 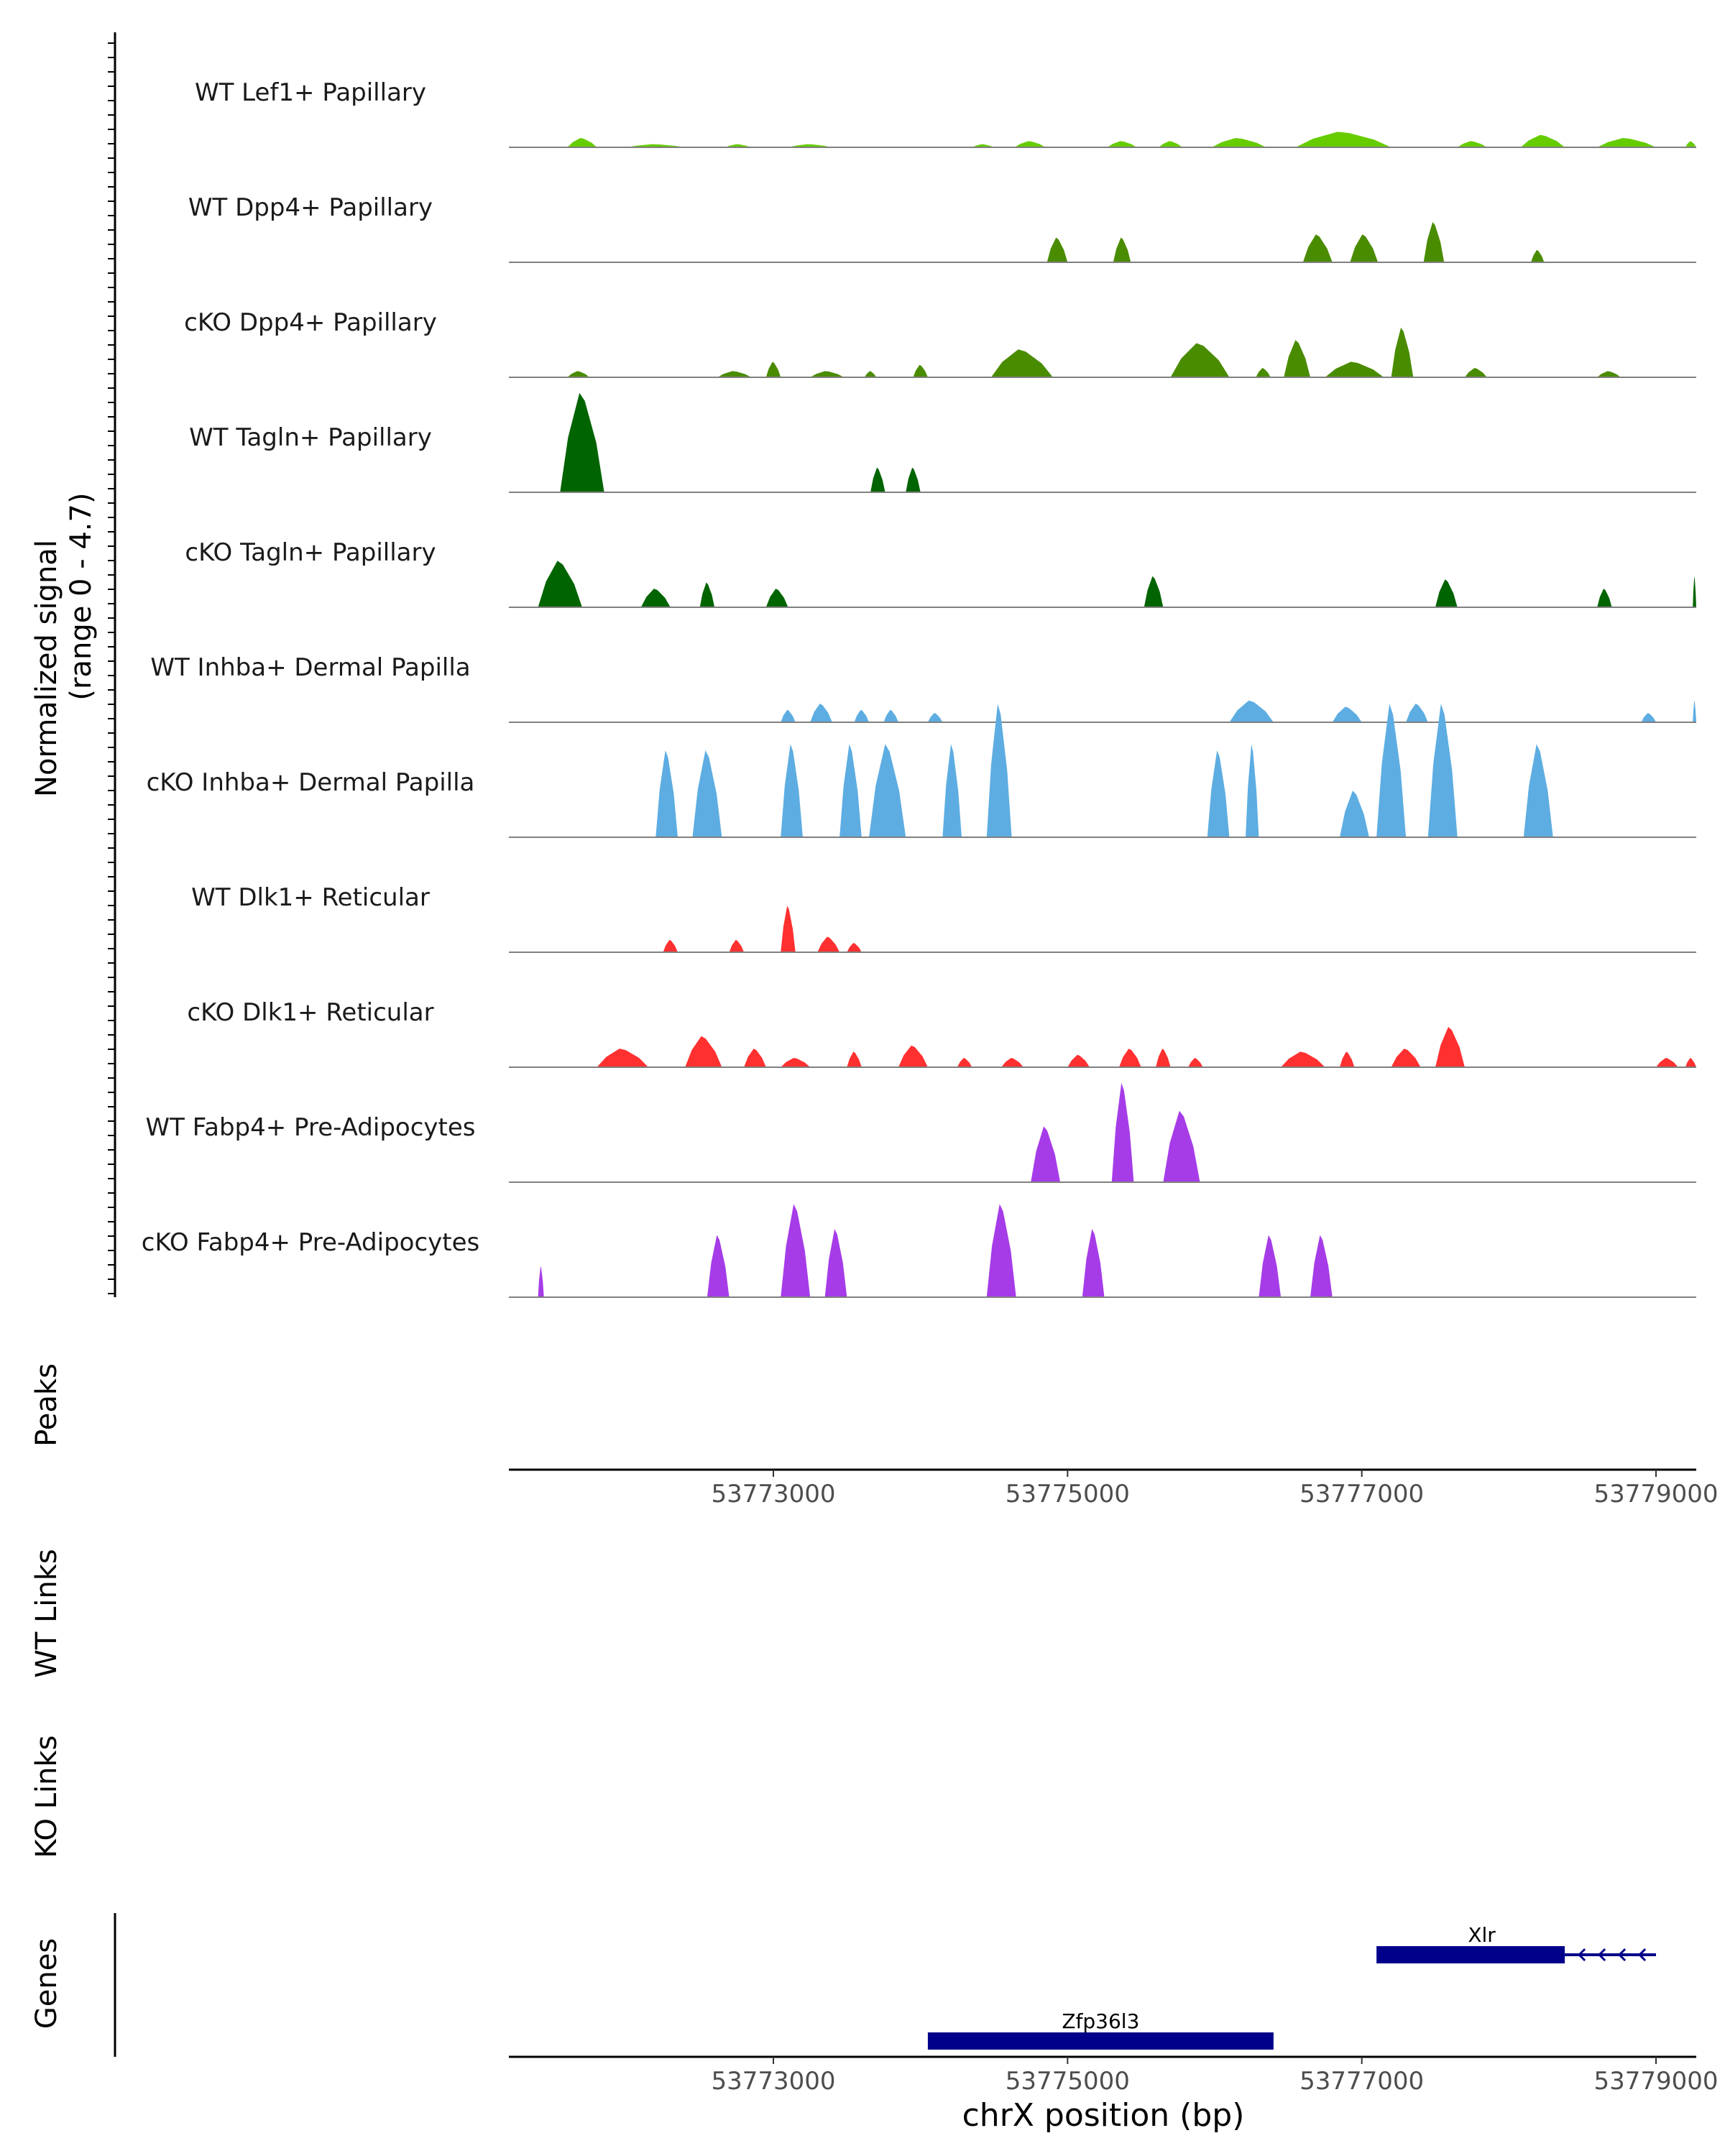 I want to click on track-label: WT Dlk1+ Reticular, so click(x=310, y=897).